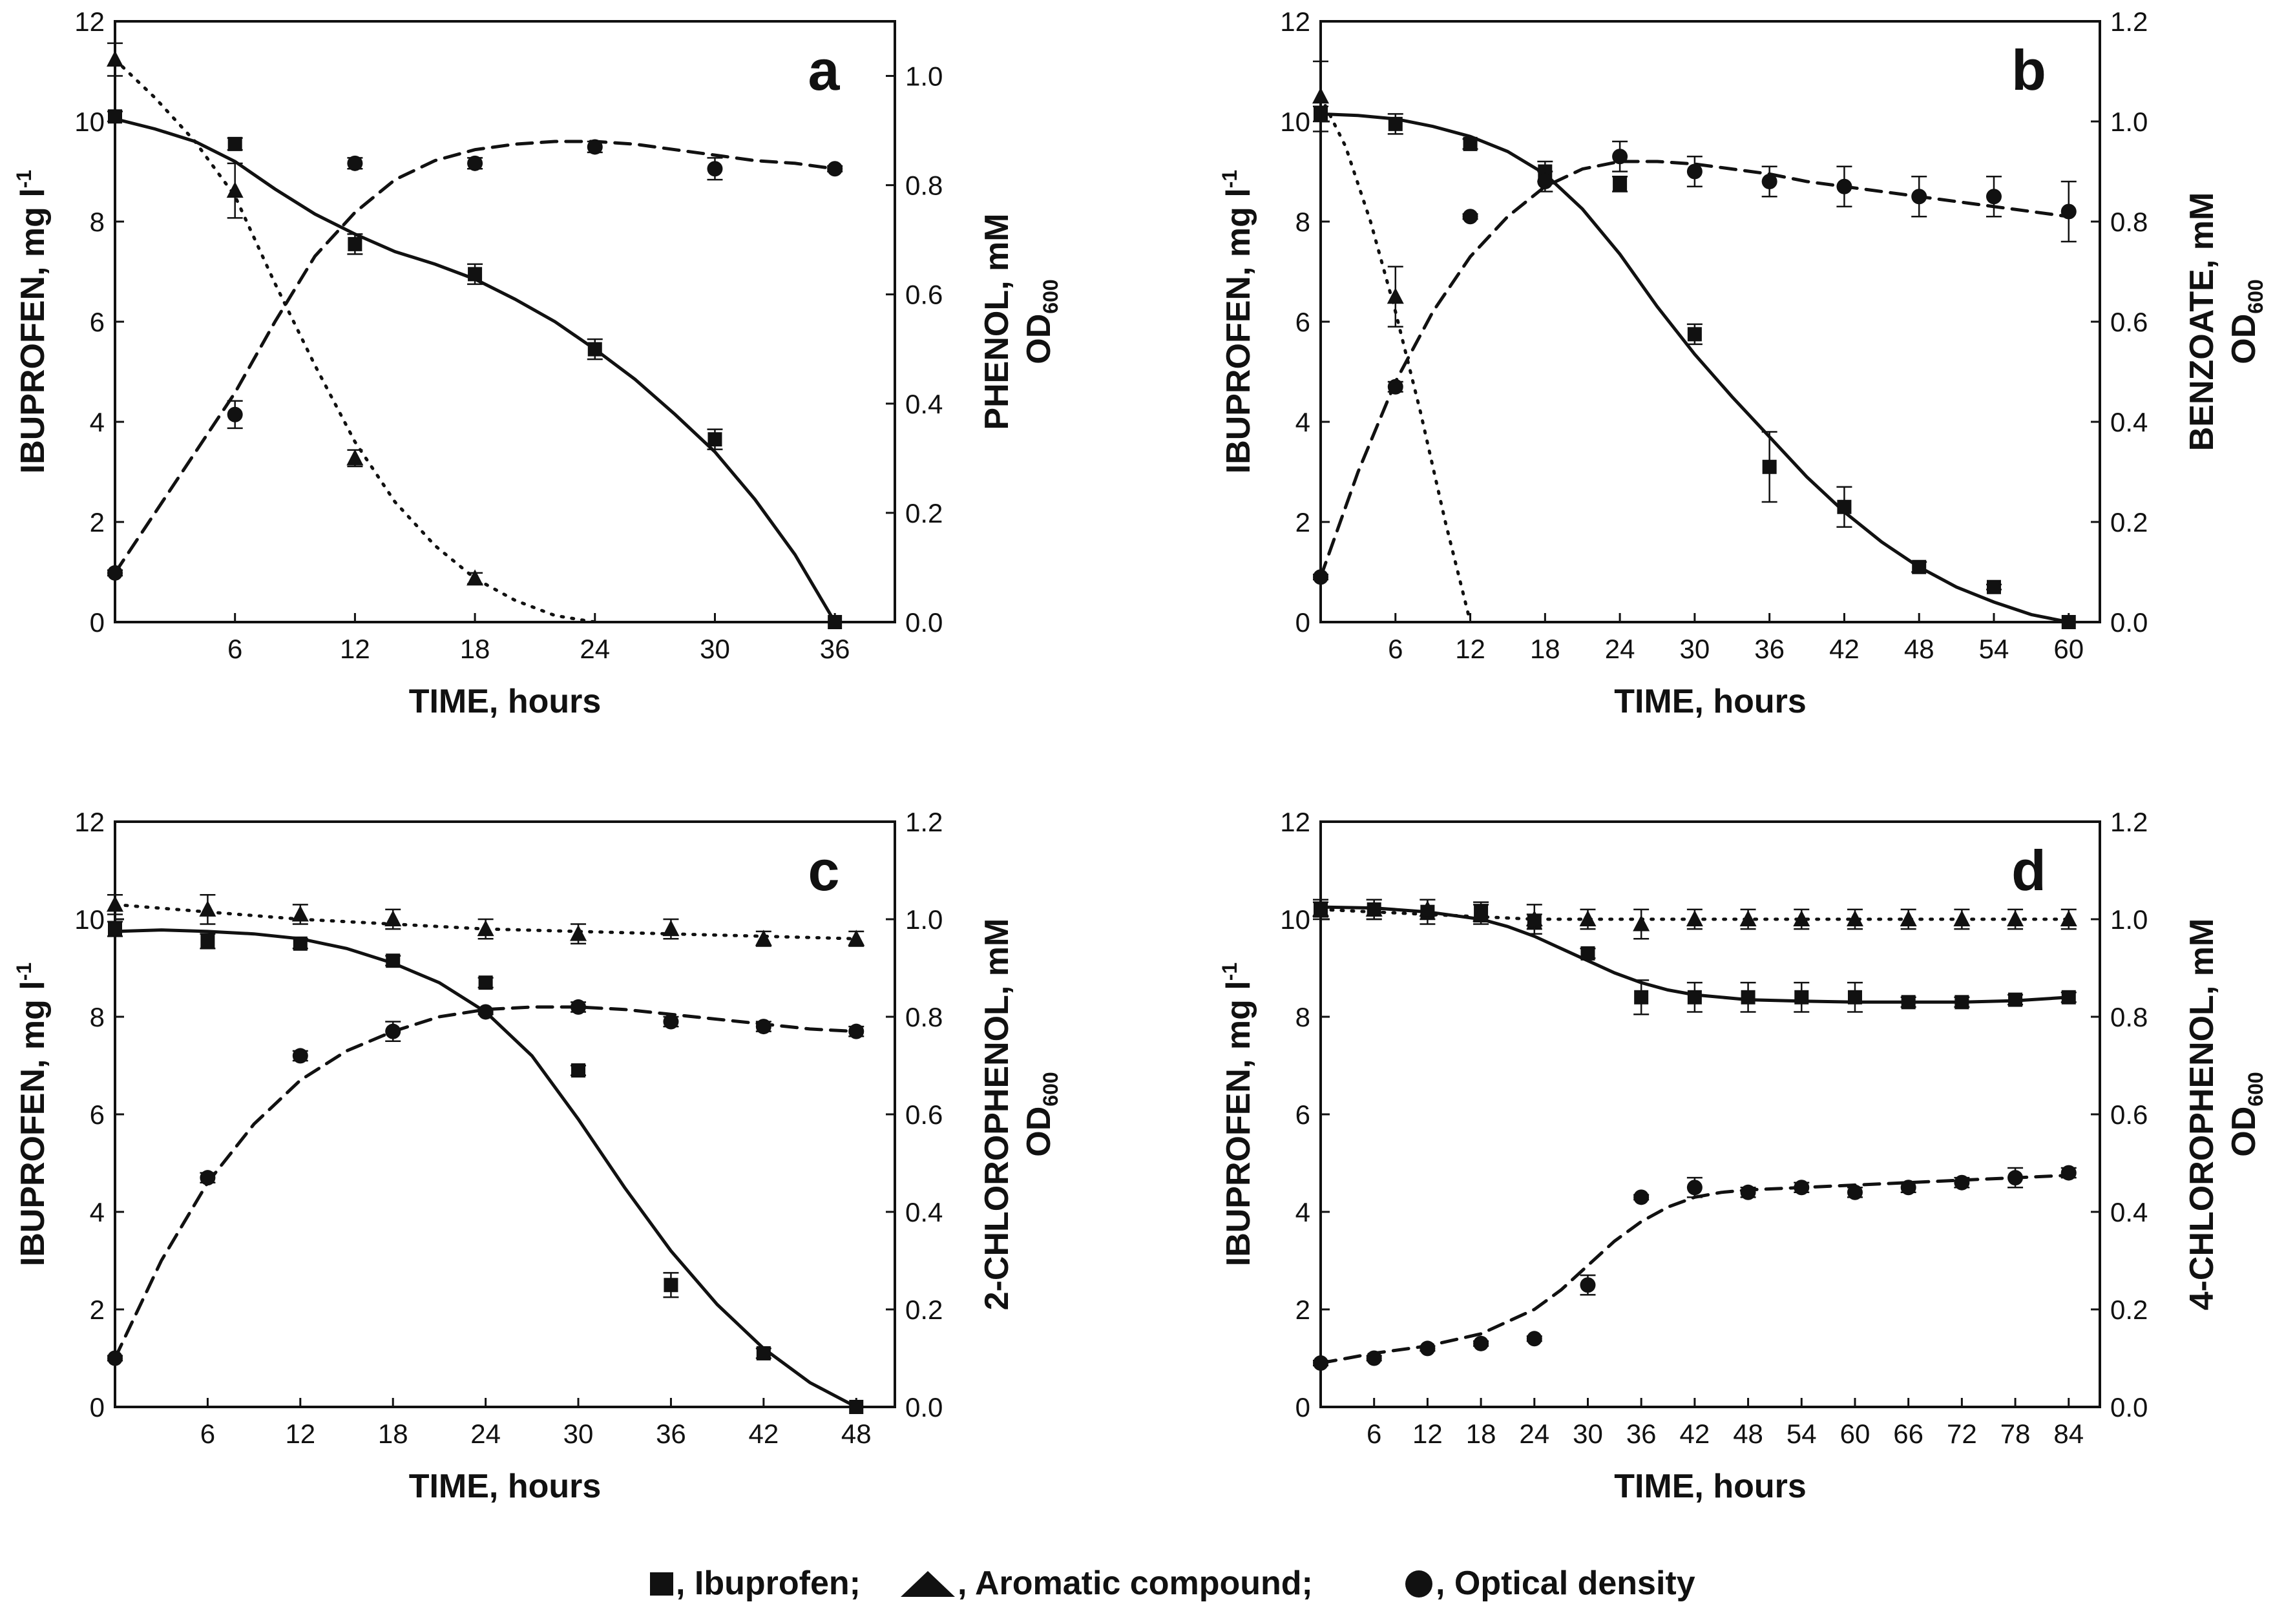 The image size is (2295, 1624). I want to click on legend-square-marker, so click(662, 1584).